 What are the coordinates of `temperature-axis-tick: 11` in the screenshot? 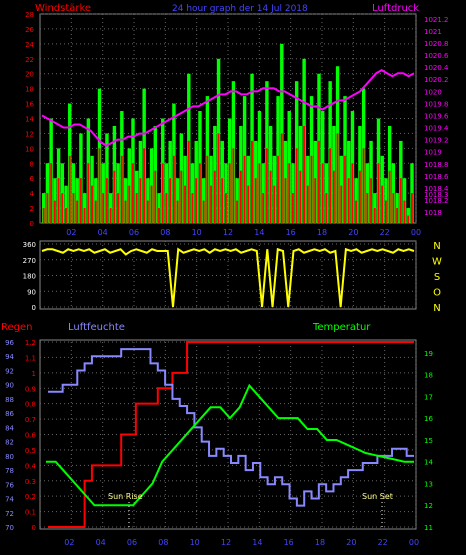 It's located at (428, 528).